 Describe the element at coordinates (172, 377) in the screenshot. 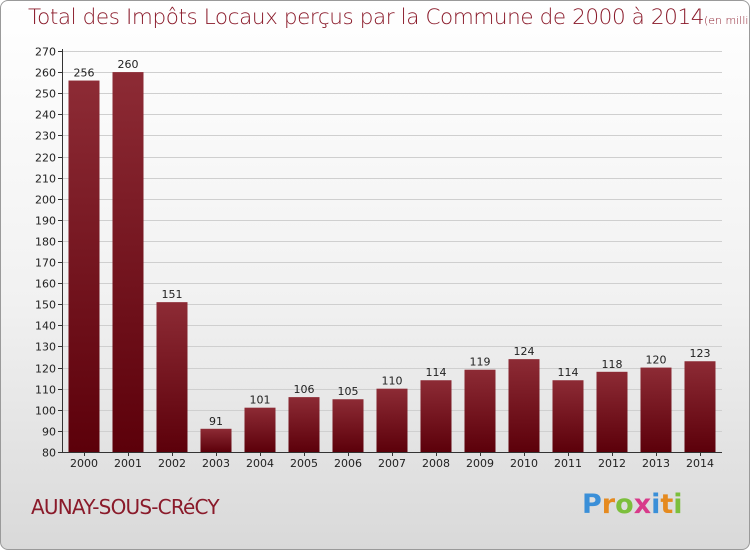

I see `bar-2002` at that location.